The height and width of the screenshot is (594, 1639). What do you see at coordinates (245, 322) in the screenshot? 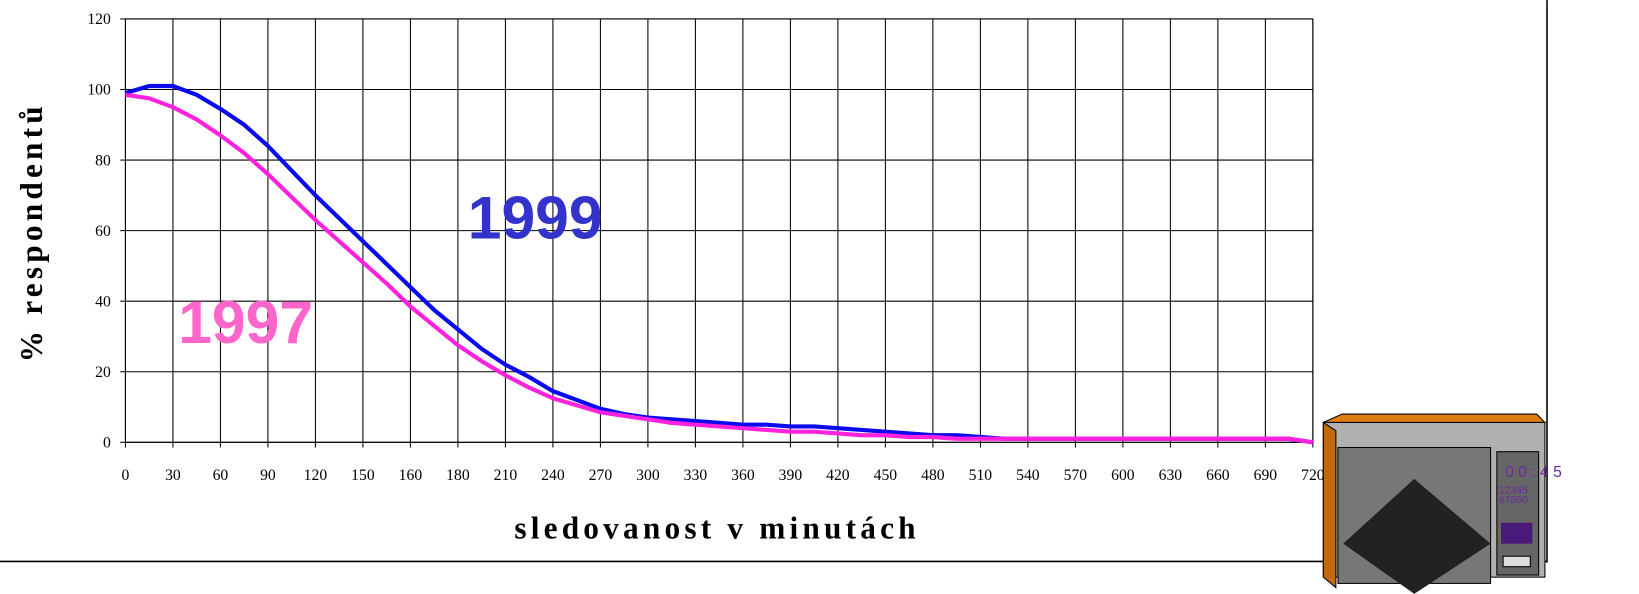
I see `series-label: 1997` at bounding box center [245, 322].